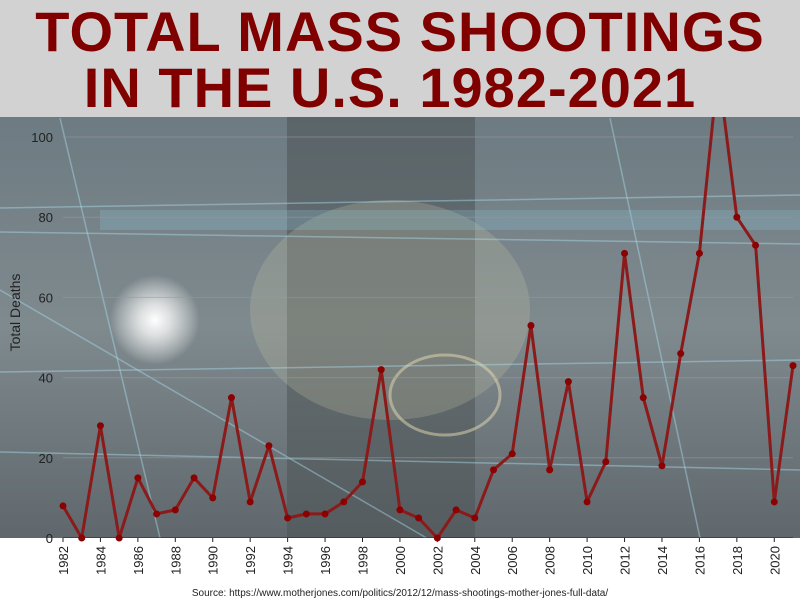 This screenshot has height=612, width=800. What do you see at coordinates (400, 31) in the screenshot?
I see `chart-title-line-1: TOTAL MASS SHOOTINGS` at bounding box center [400, 31].